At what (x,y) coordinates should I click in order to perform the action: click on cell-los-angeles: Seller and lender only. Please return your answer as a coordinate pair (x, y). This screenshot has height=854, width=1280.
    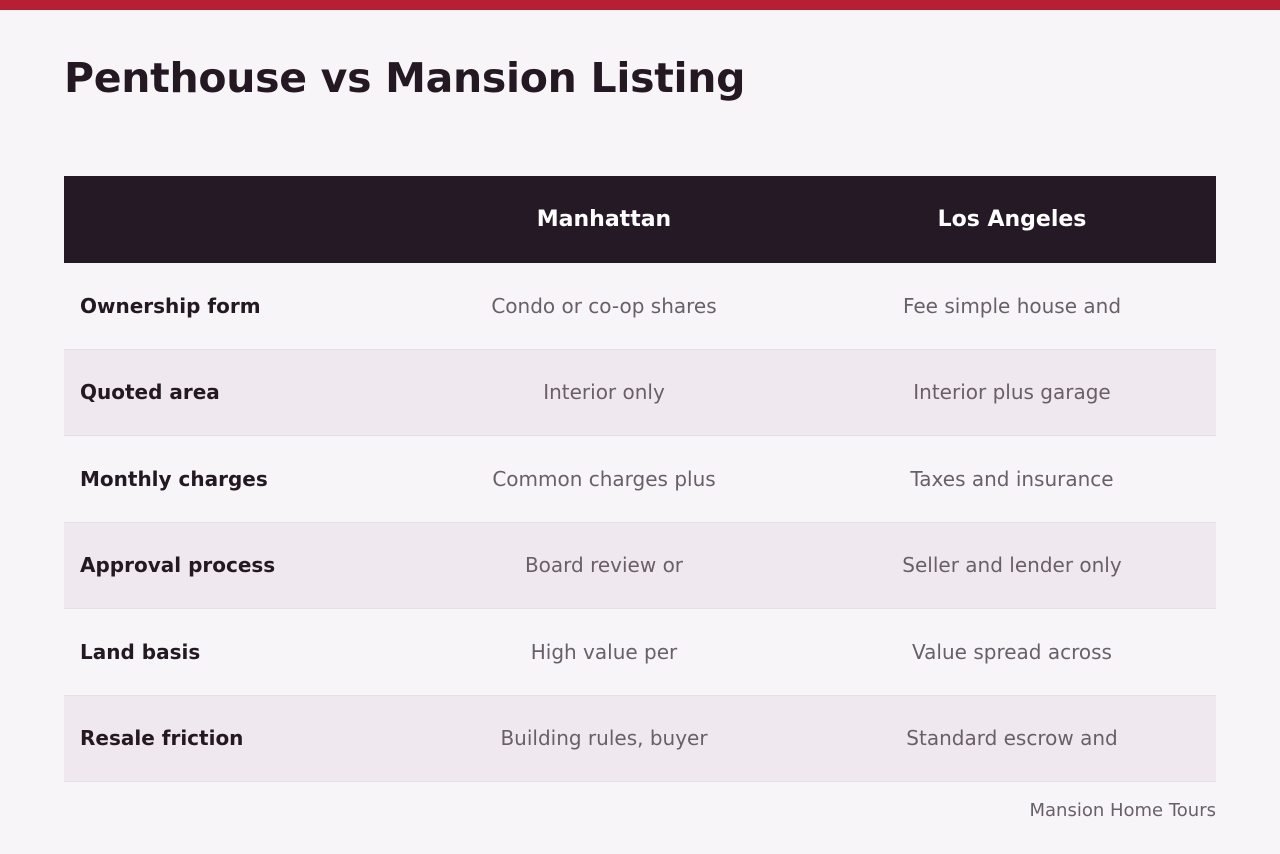
    Looking at the image, I should click on (1012, 565).